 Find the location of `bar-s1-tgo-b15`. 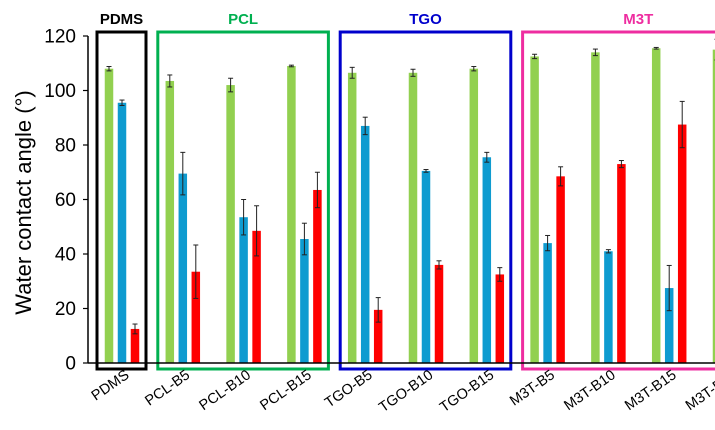

bar-s1-tgo-b15 is located at coordinates (474, 215).